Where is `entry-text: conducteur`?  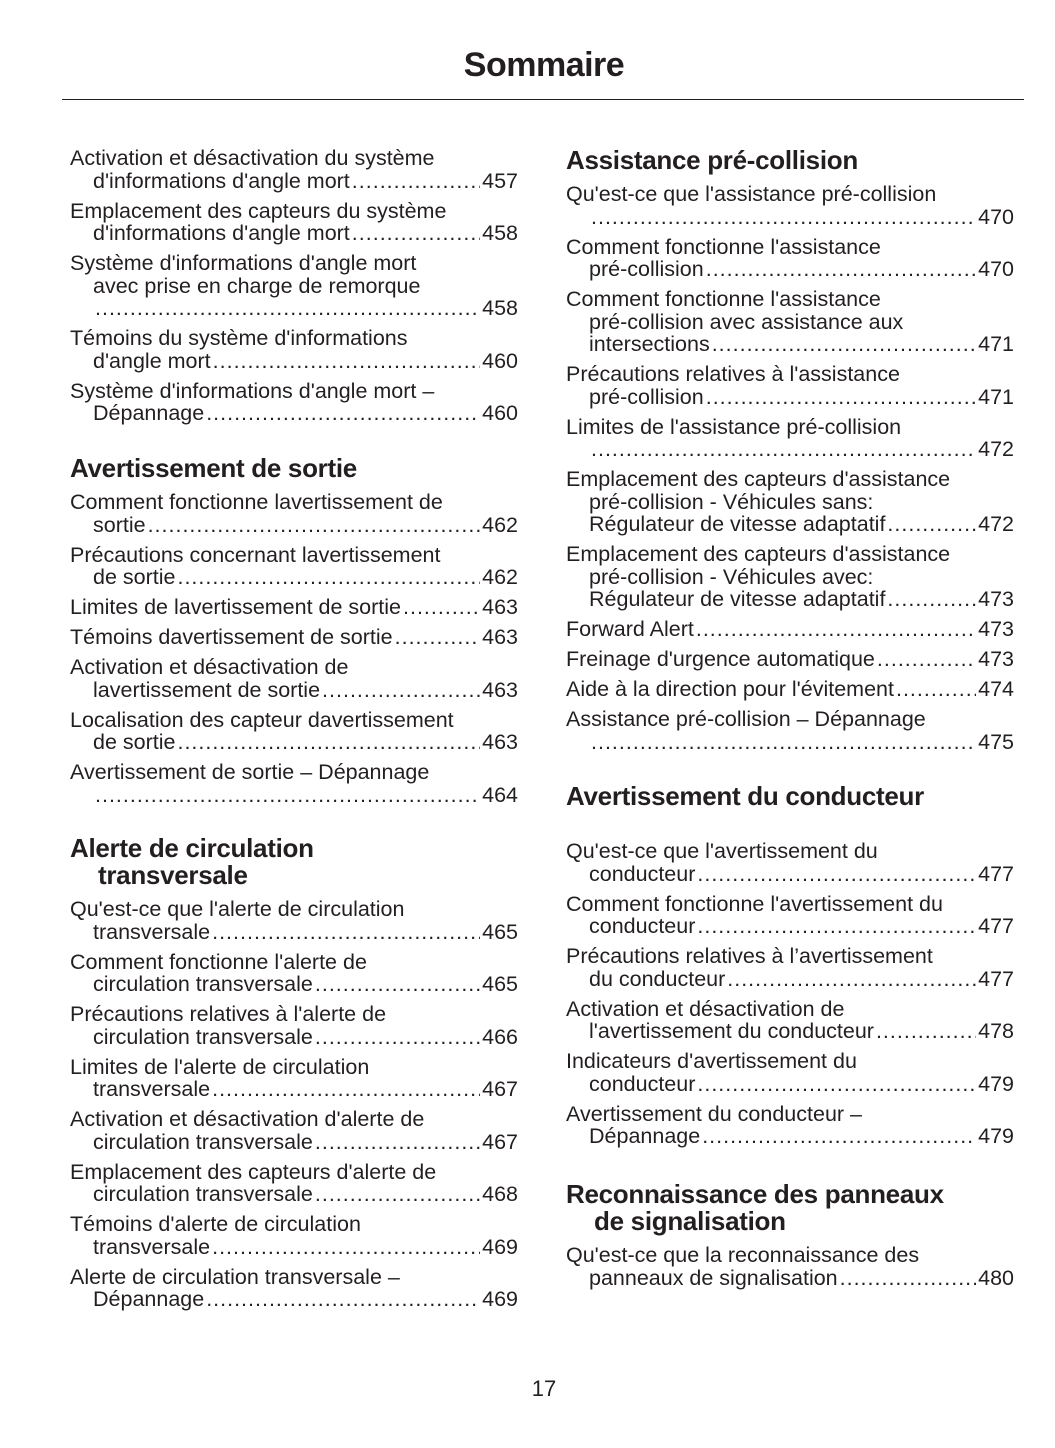
entry-text: conducteur is located at coordinates (642, 873).